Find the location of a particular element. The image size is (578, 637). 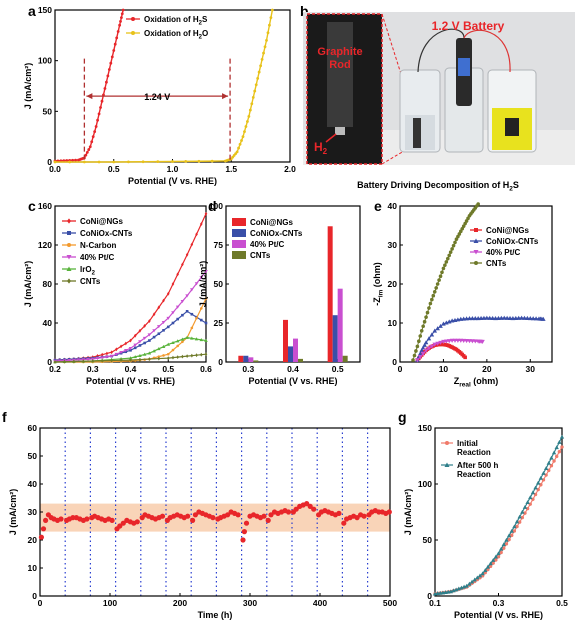

x-tick-label: 0.1 is located at coordinates (435, 603).